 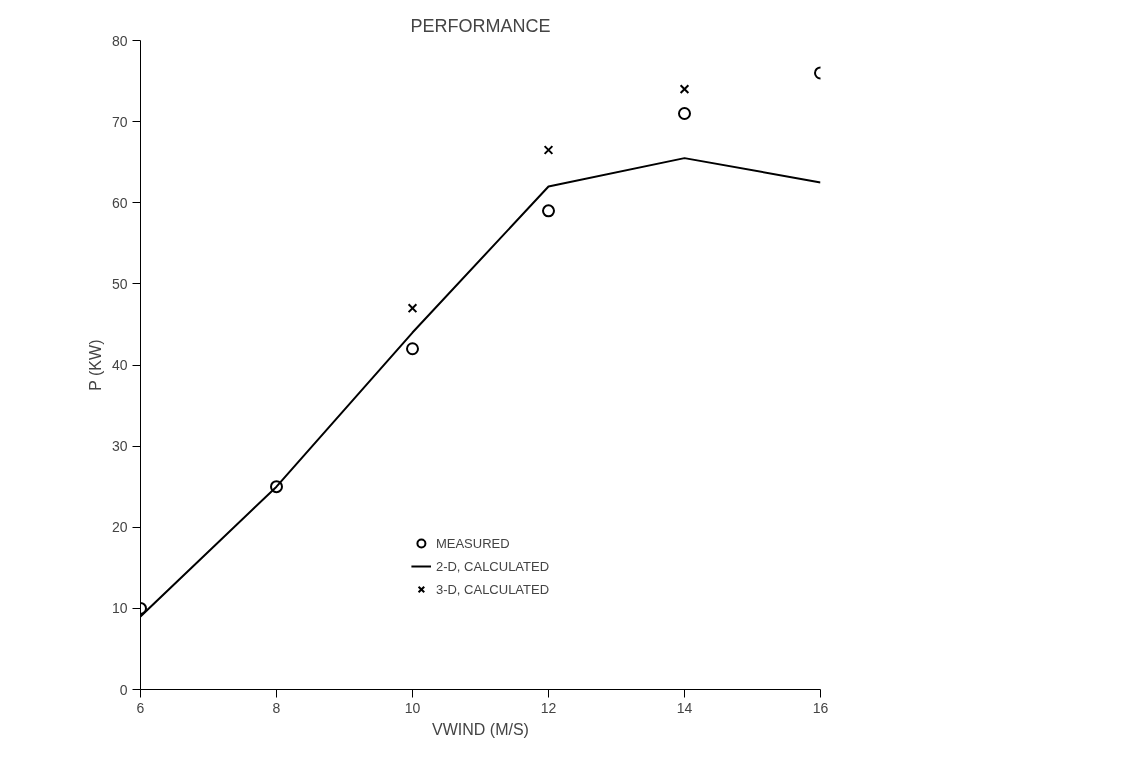 What do you see at coordinates (472, 543) in the screenshot?
I see `legend-label: MEASURED` at bounding box center [472, 543].